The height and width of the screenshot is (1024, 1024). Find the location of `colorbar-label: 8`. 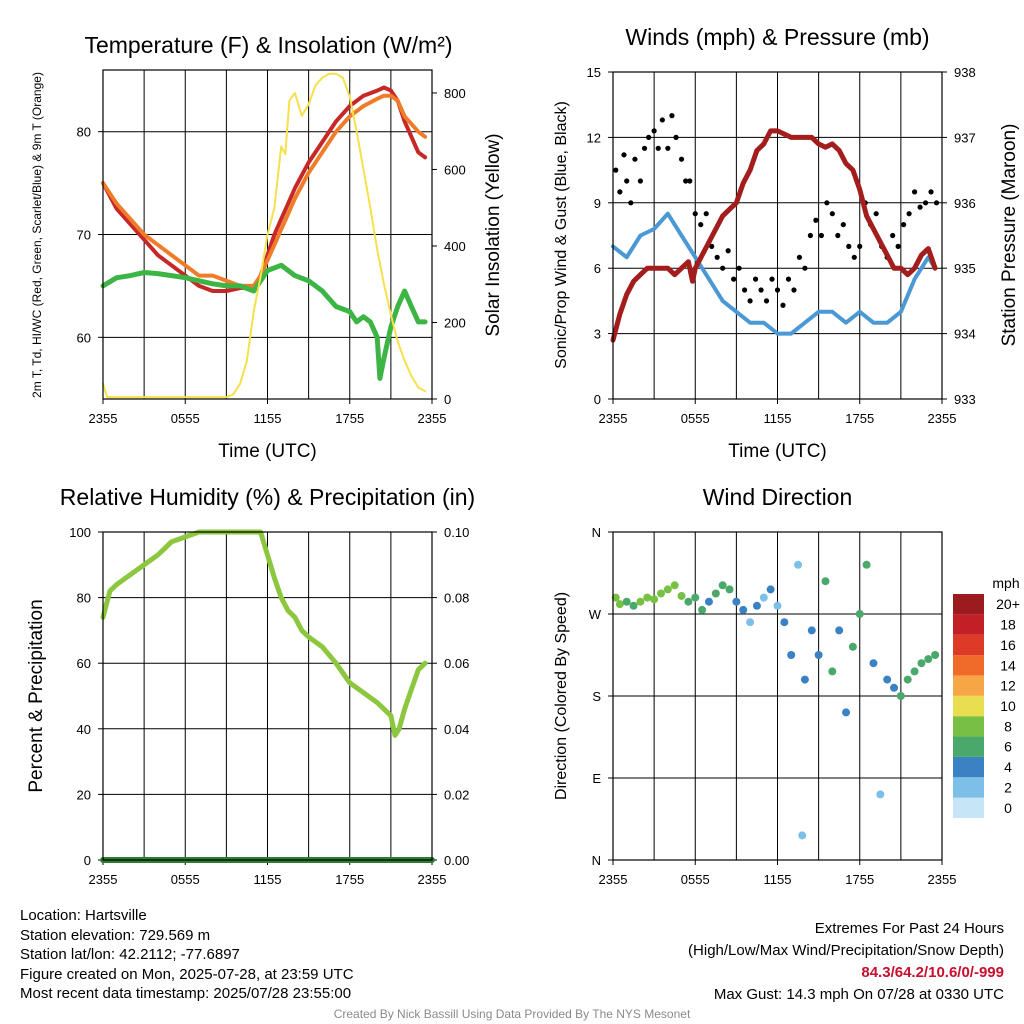

colorbar-label: 8 is located at coordinates (1008, 726).